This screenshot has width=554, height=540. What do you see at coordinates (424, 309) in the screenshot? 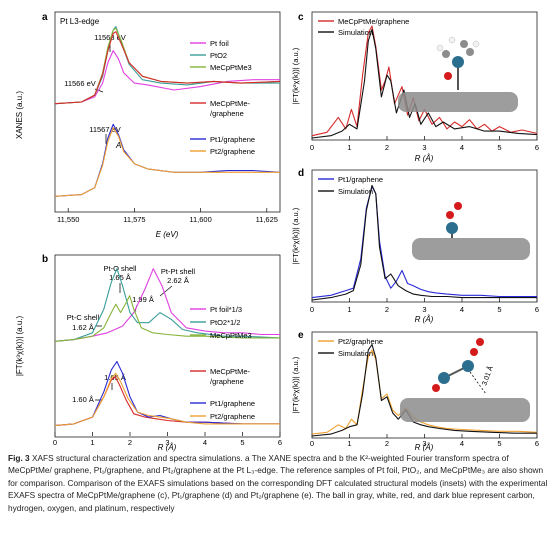
I see `tick-label-d-3: 3` at bounding box center [424, 309].